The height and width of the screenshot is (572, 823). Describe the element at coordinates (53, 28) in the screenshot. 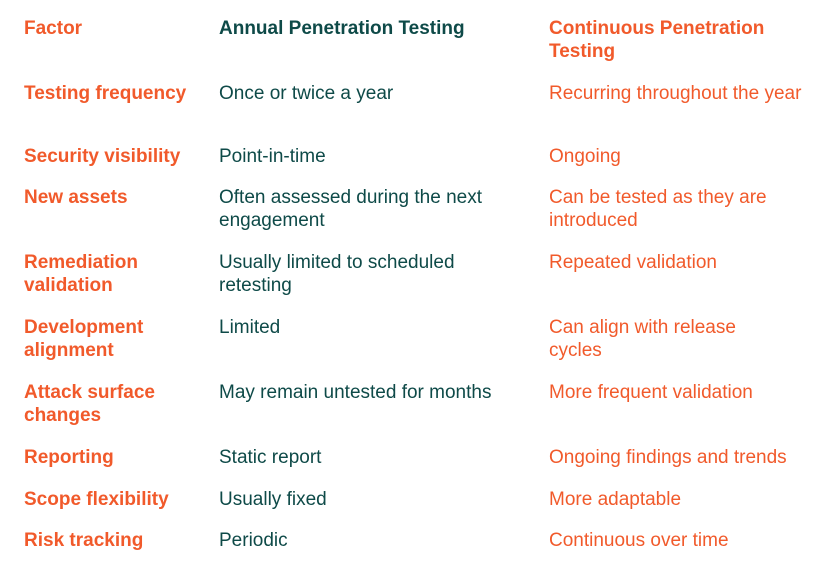

I see `header-factor: Factor` at that location.